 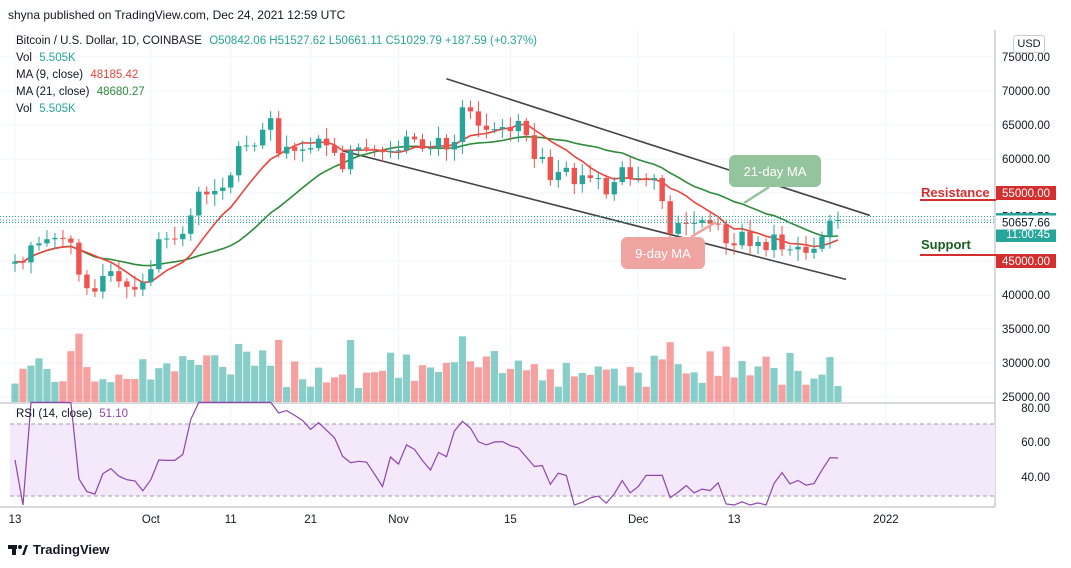 What do you see at coordinates (109, 41) in the screenshot?
I see `symbol-name: Bitcoin / U.S. Dollar, 1D, COINBASE` at bounding box center [109, 41].